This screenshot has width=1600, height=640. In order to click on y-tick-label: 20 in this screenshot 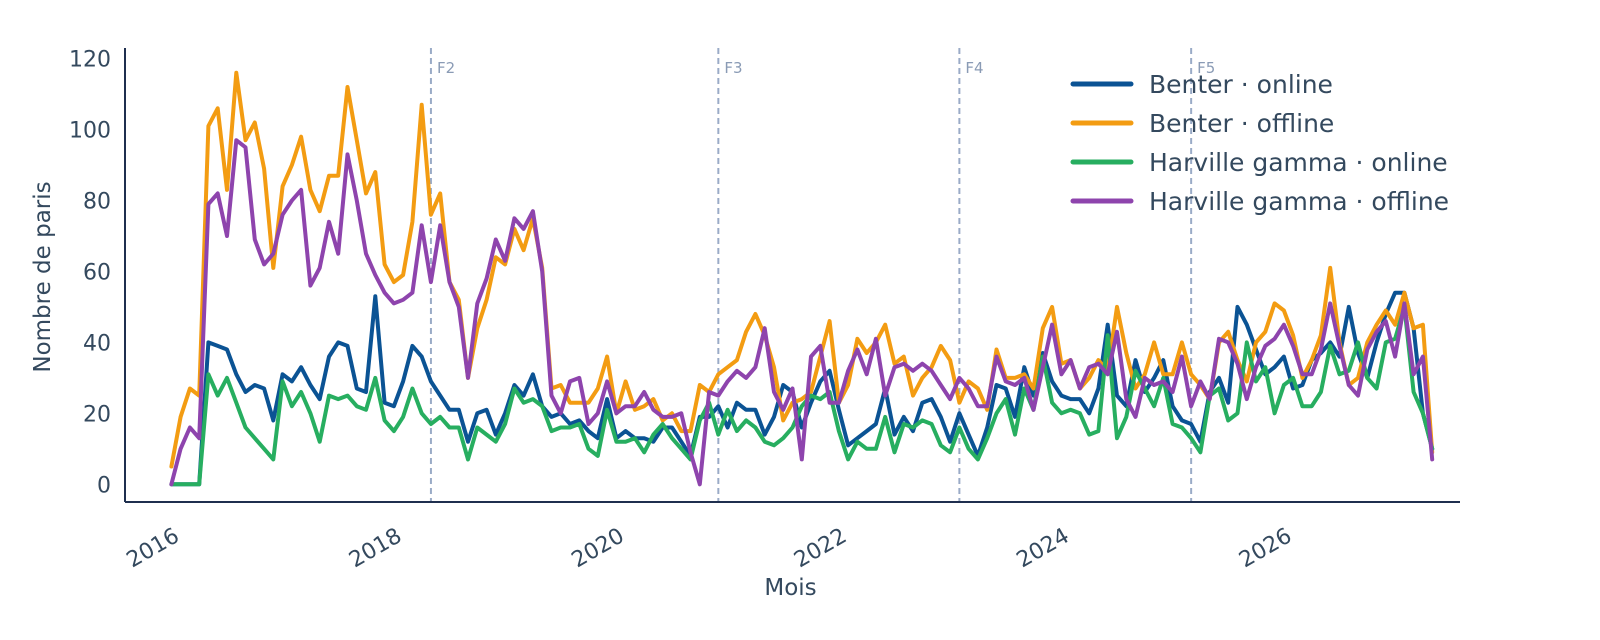, I will do `click(97, 414)`.